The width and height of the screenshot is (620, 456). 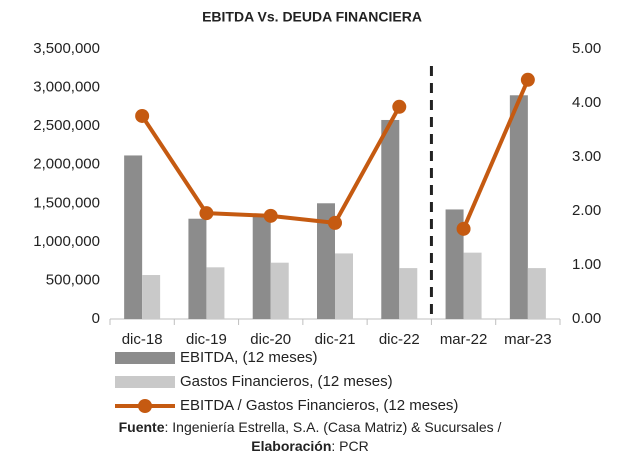 I want to click on y2-tick-label: 4.00, so click(x=586, y=102).